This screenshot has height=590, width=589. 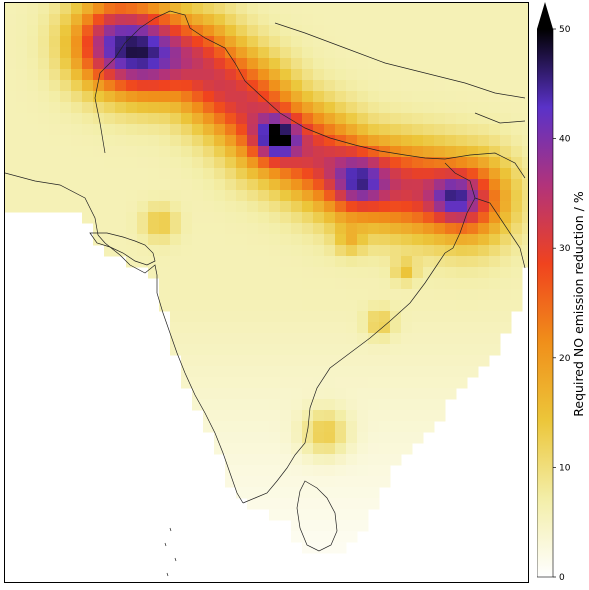 I want to click on colorbar-tick-label: 40, so click(x=565, y=140).